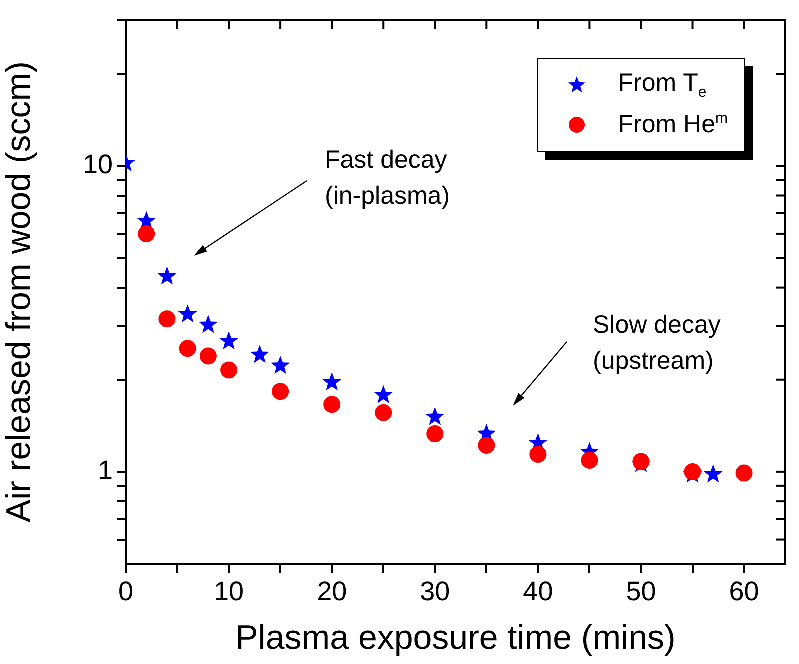 This screenshot has width=799, height=664. What do you see at coordinates (456, 637) in the screenshot?
I see `x-axis-title: Plasma exposure time (mins)` at bounding box center [456, 637].